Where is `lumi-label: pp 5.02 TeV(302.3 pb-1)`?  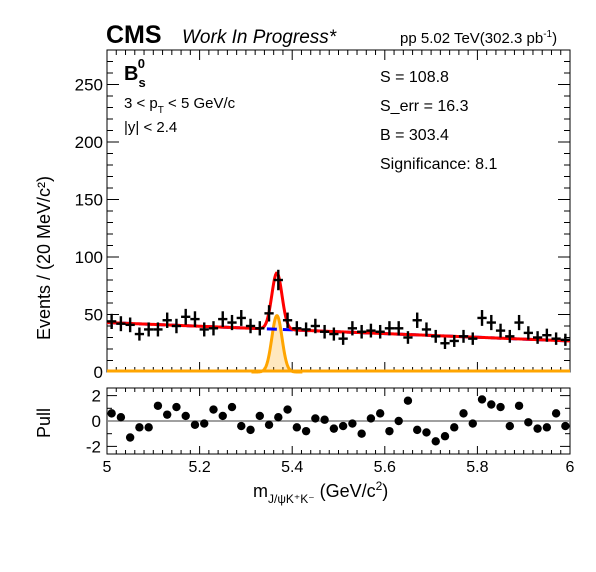
lumi-label: pp 5.02 TeV(302.3 pb-1) is located at coordinates (478, 38).